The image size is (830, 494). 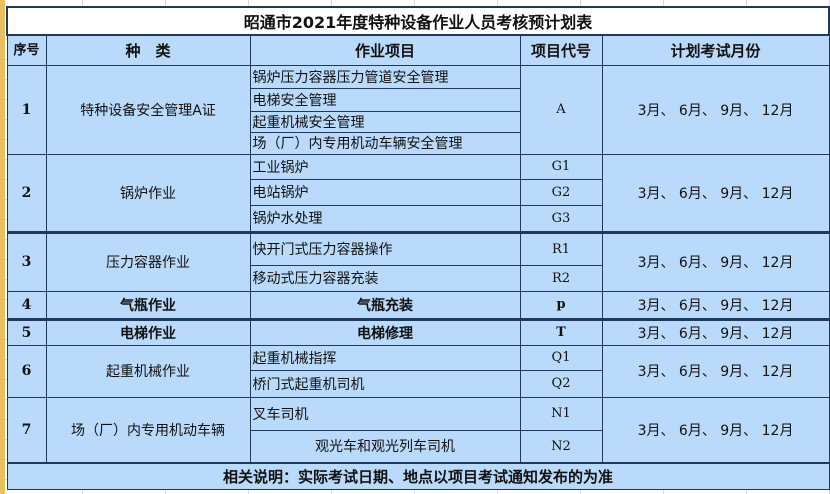 I want to click on row-item: 锅炉水处理, so click(x=385, y=218).